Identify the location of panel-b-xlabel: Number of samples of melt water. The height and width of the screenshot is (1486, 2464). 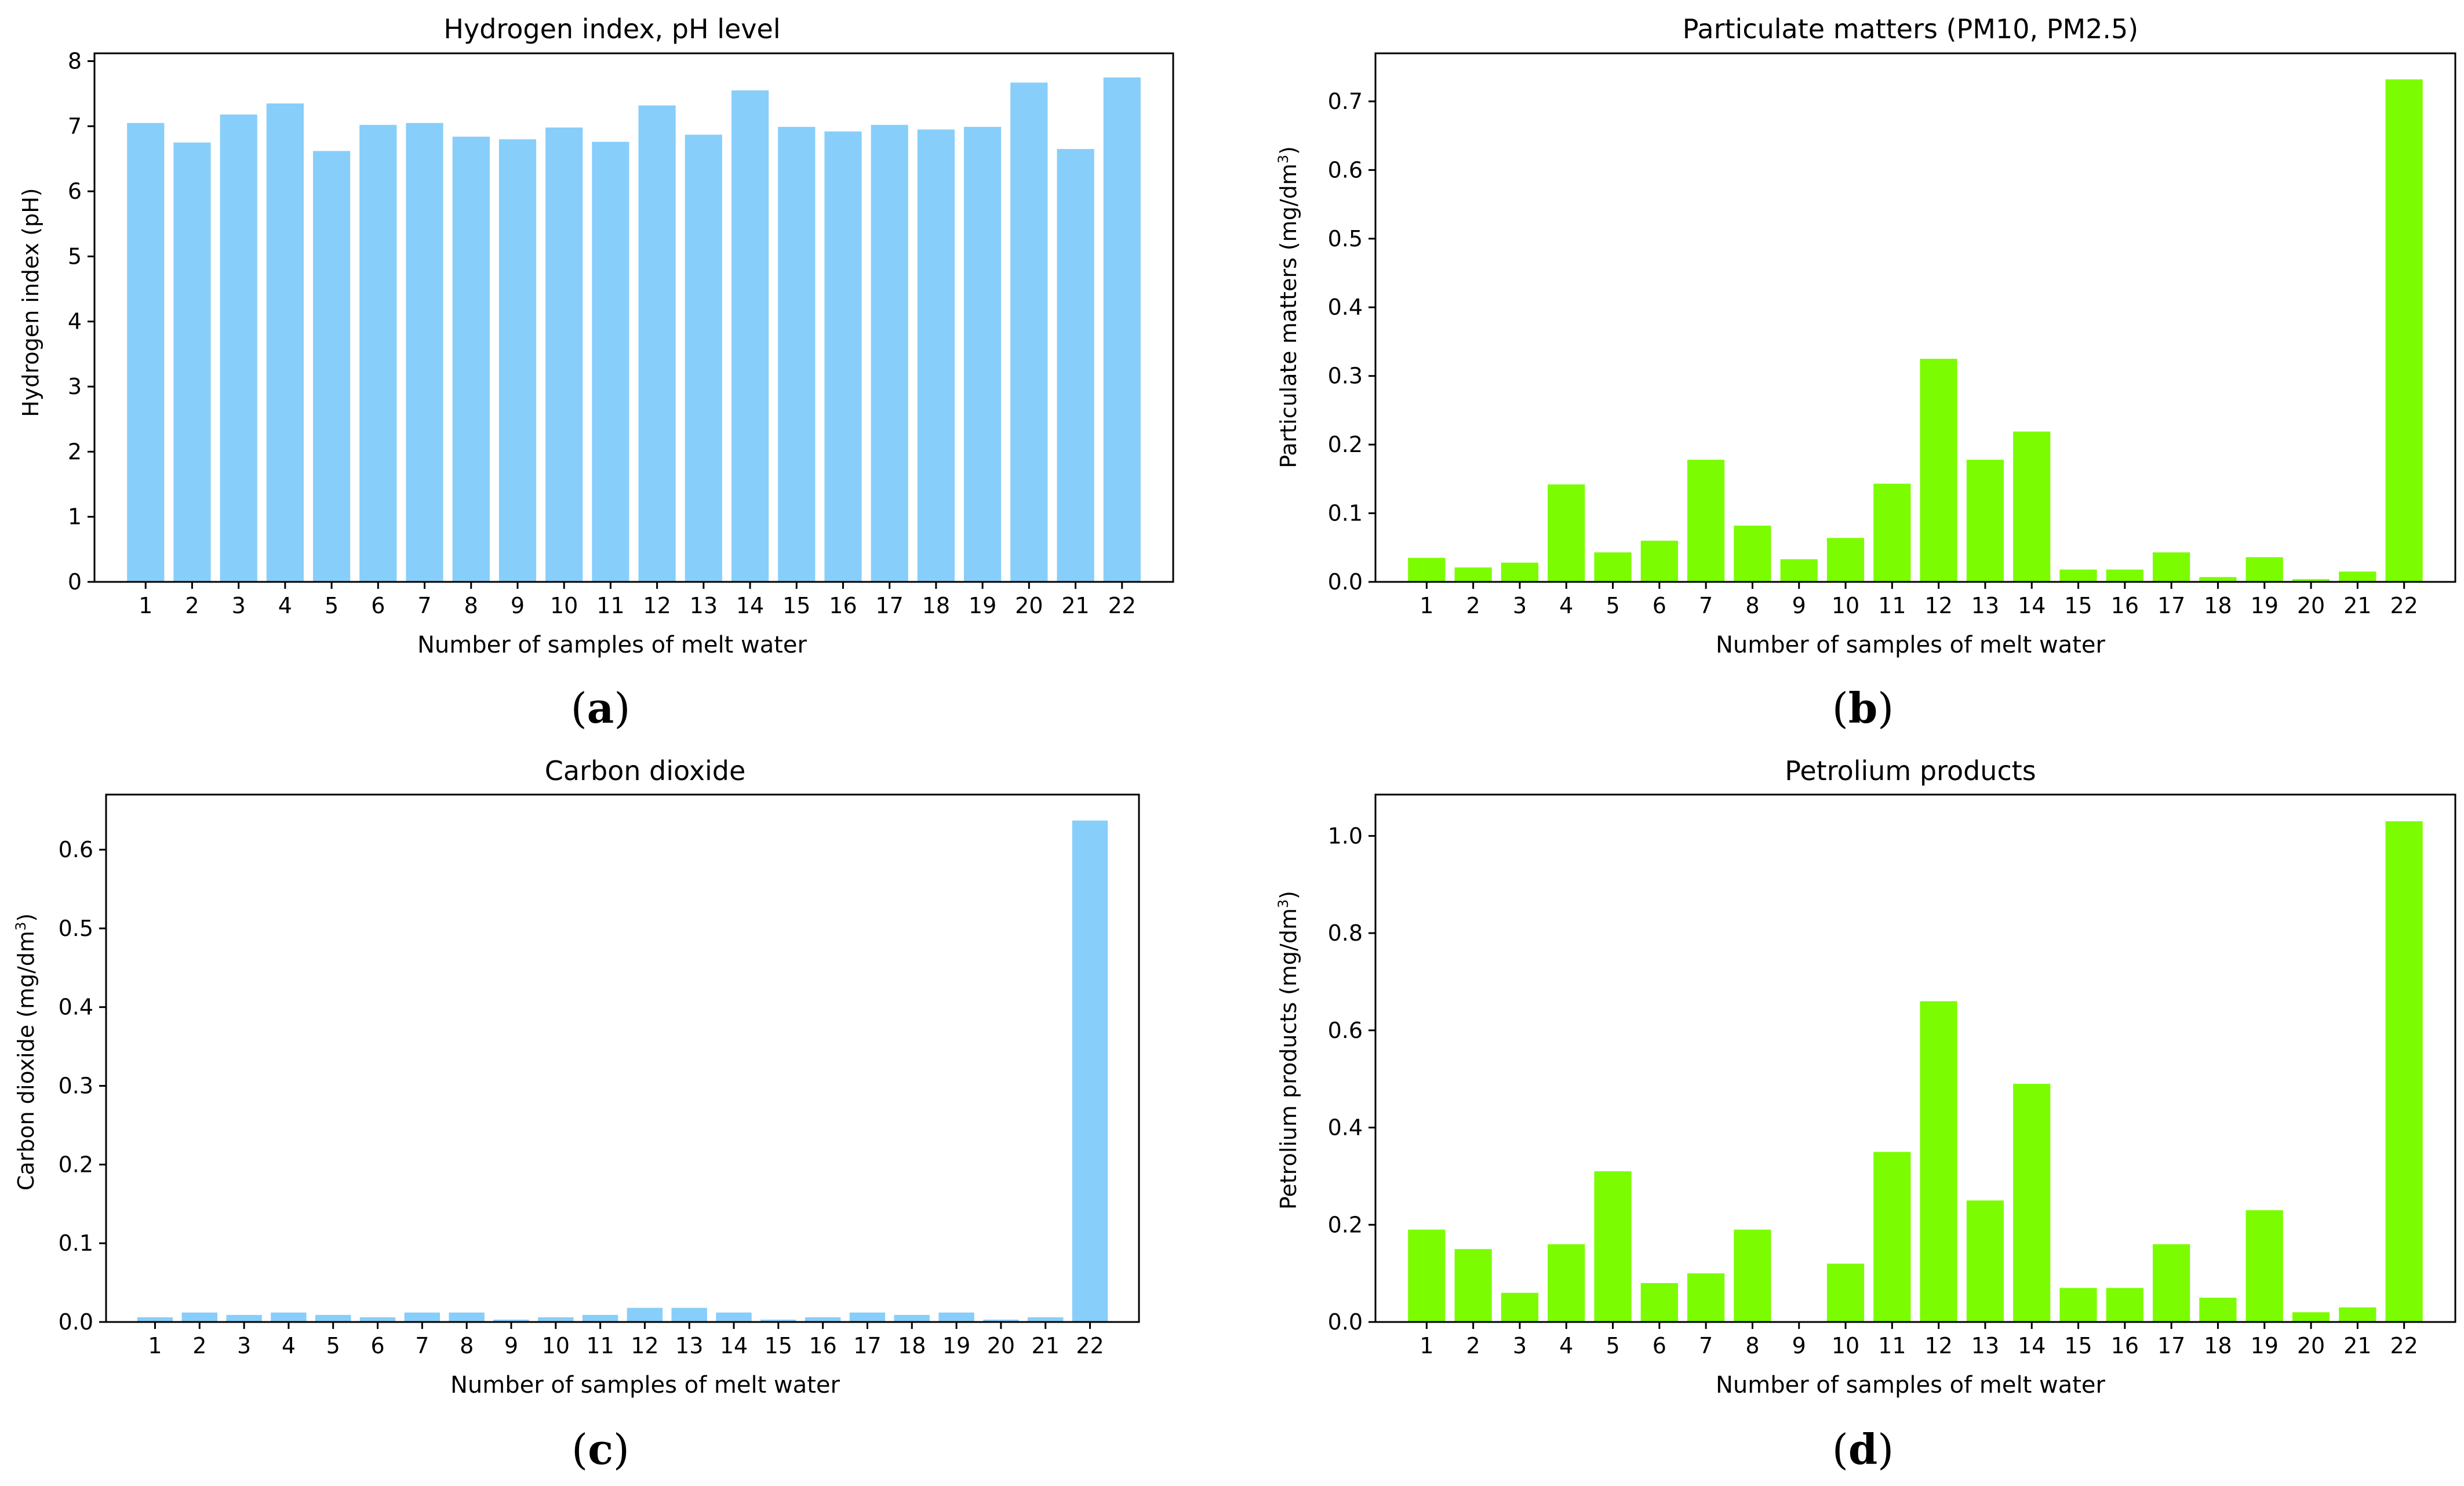
(1911, 645).